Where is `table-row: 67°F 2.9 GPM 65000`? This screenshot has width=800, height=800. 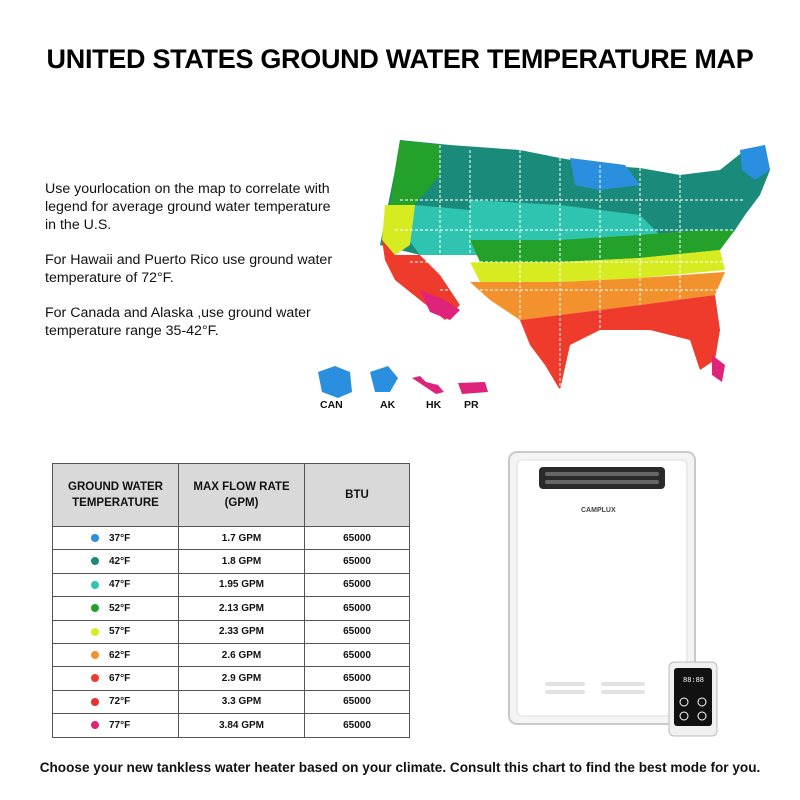
table-row: 67°F 2.9 GPM 65000 is located at coordinates (231, 678).